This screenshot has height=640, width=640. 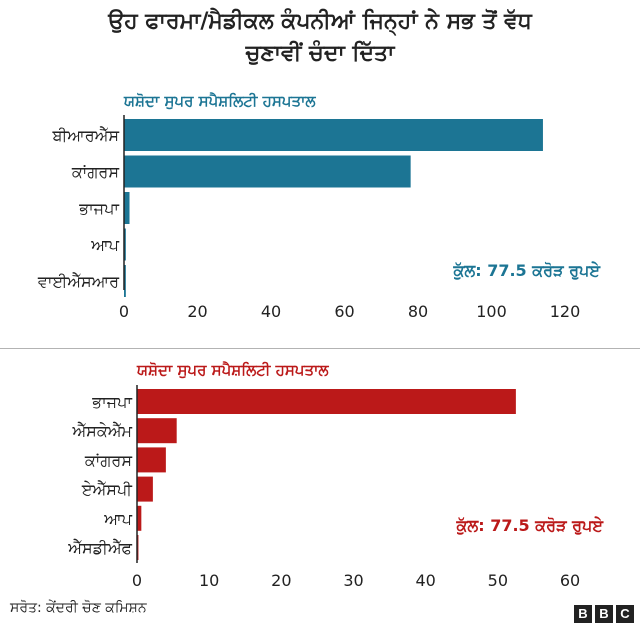 What do you see at coordinates (498, 580) in the screenshot?
I see `x-tick-label: 50` at bounding box center [498, 580].